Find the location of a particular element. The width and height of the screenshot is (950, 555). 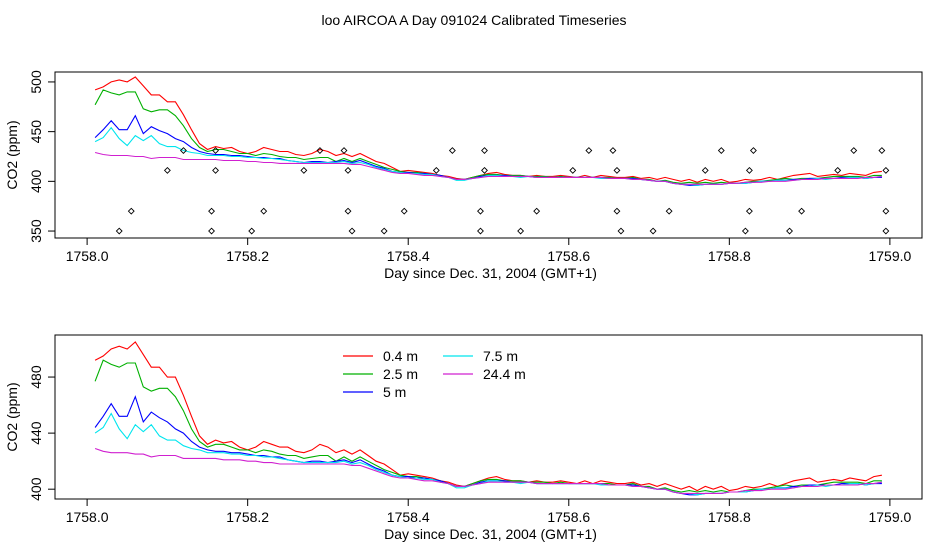

legend-label: 7.5 m is located at coordinates (500, 356).